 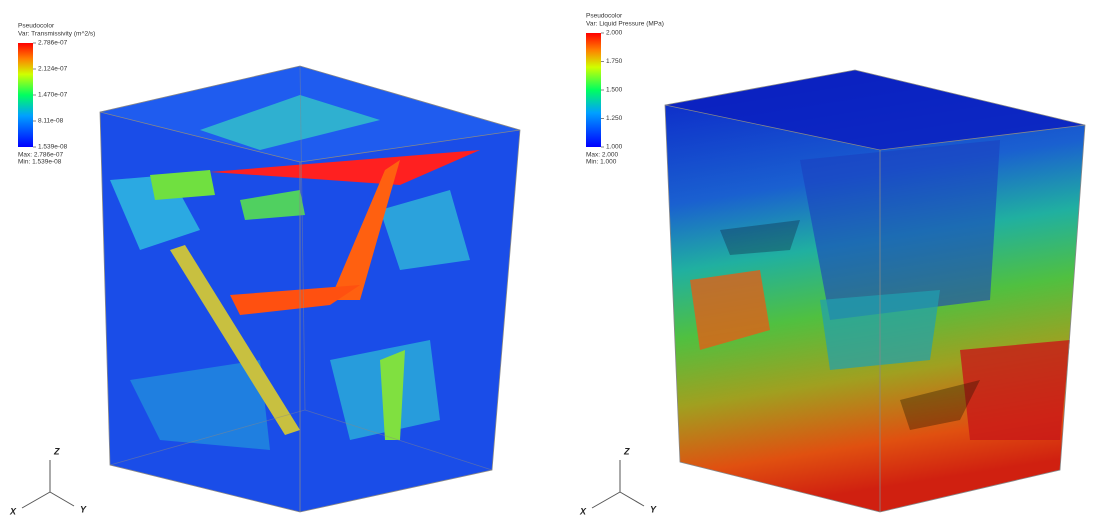 I want to click on legend-min: Min: 1.000, so click(x=601, y=162).